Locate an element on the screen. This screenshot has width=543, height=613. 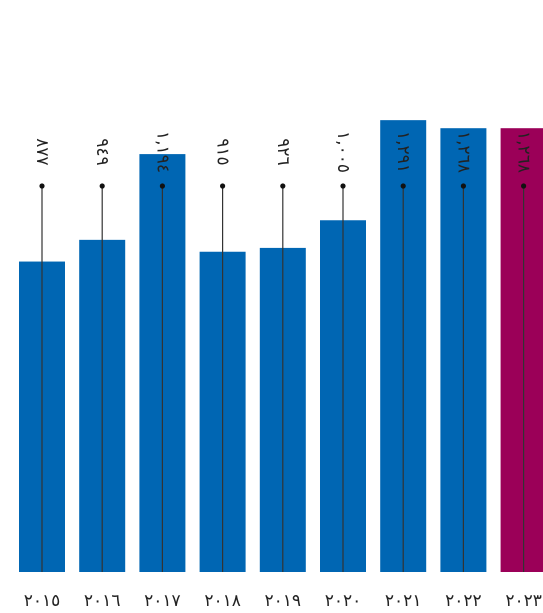
x-tick-label-3: ٢٠١٨ is located at coordinates (222, 601).